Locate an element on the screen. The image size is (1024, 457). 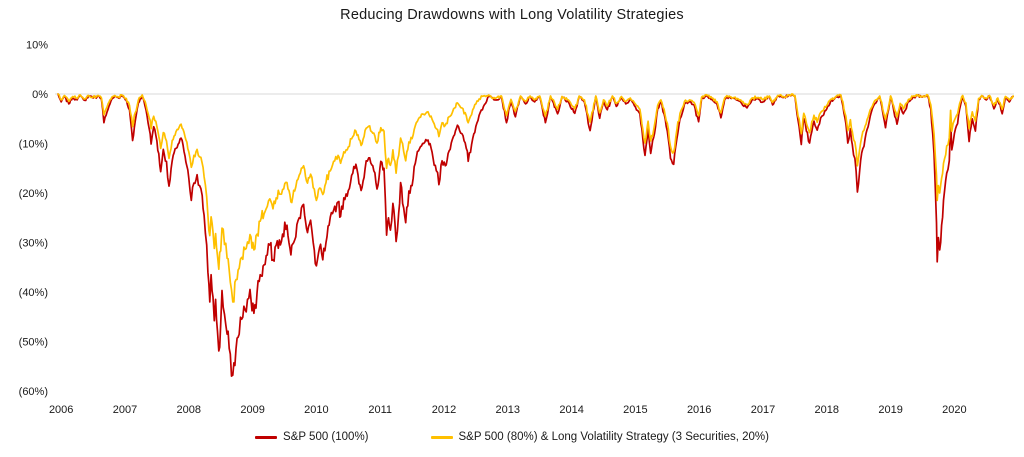
x-axis-tick-label: 2016 is located at coordinates (699, 410).